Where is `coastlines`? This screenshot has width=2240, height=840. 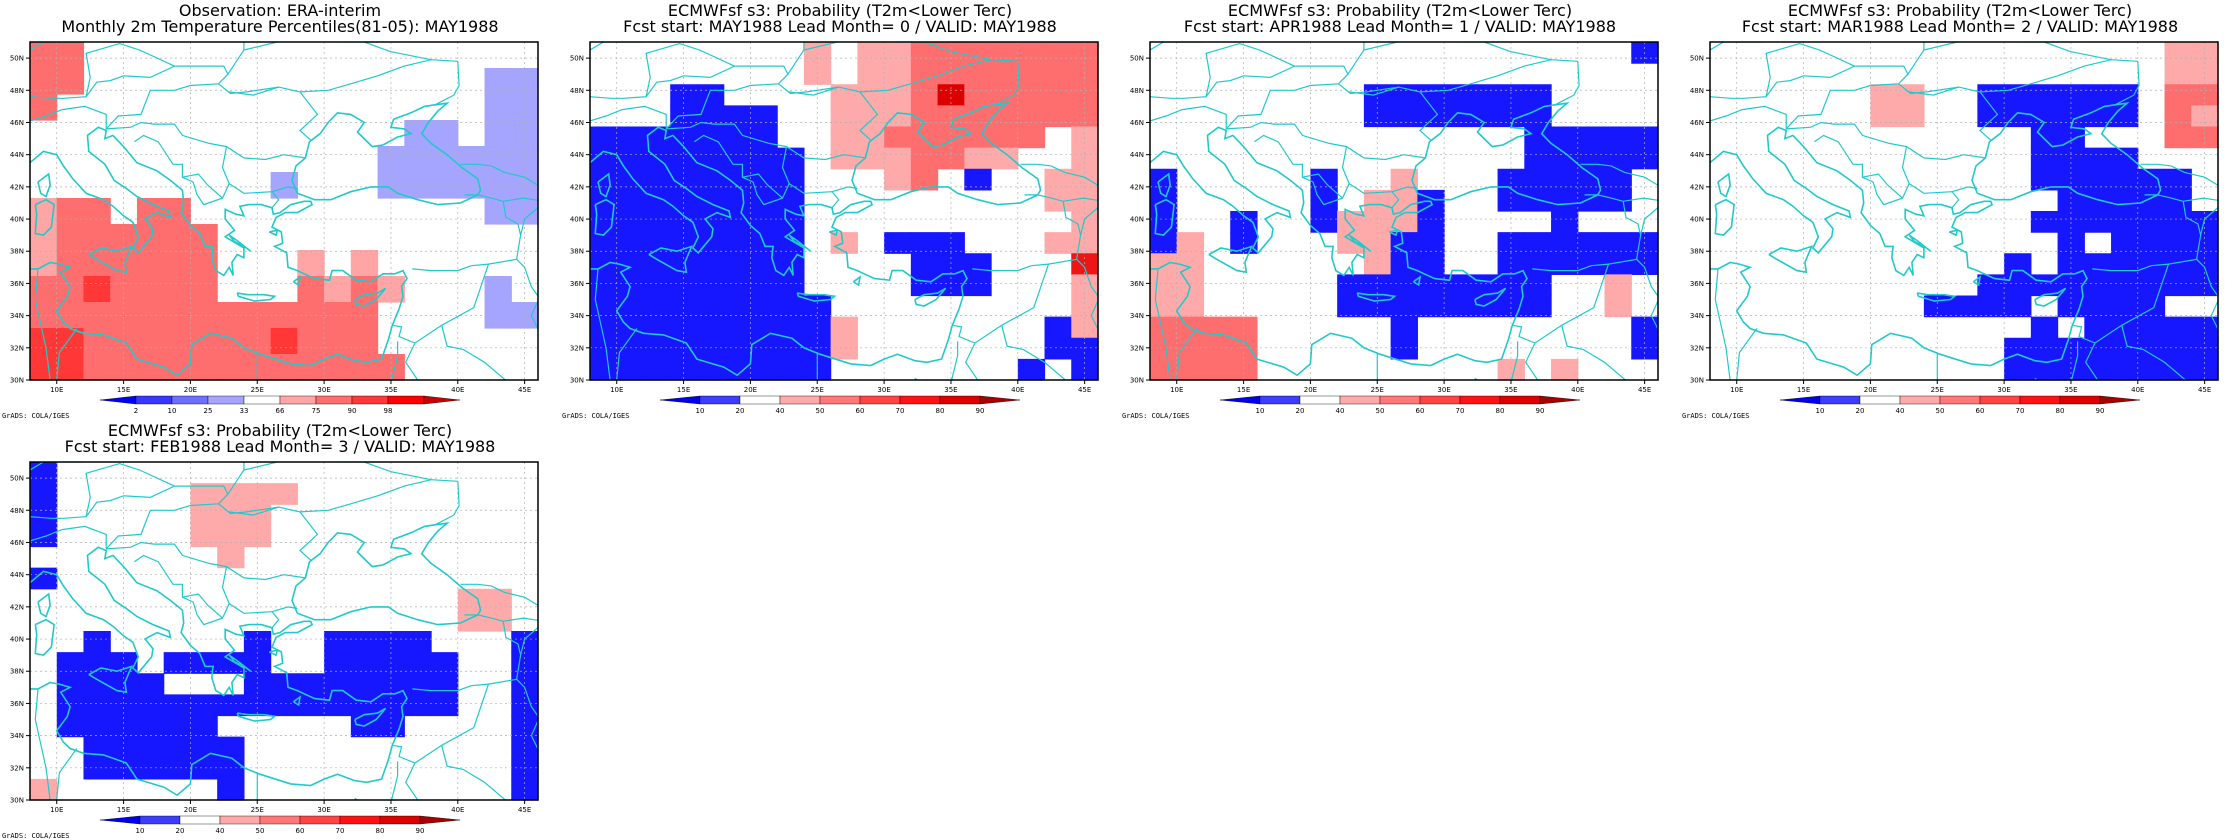
coastlines is located at coordinates (1404, 211).